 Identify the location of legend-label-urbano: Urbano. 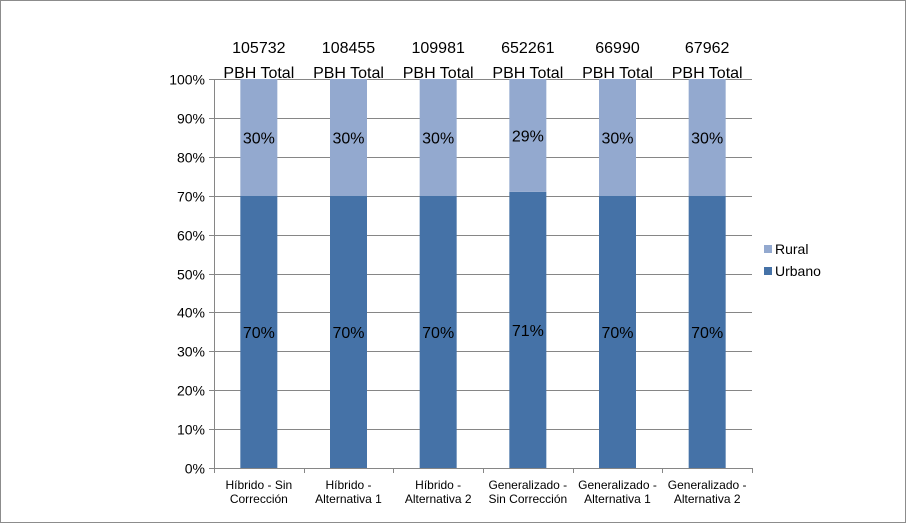
(798, 271).